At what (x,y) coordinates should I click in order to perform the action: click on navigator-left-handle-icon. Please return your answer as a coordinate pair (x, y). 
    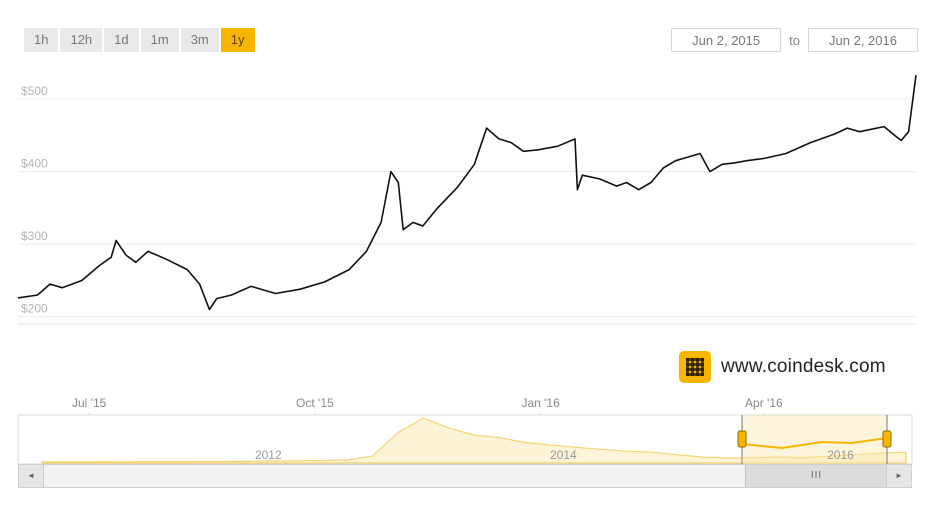
    Looking at the image, I should click on (742, 439).